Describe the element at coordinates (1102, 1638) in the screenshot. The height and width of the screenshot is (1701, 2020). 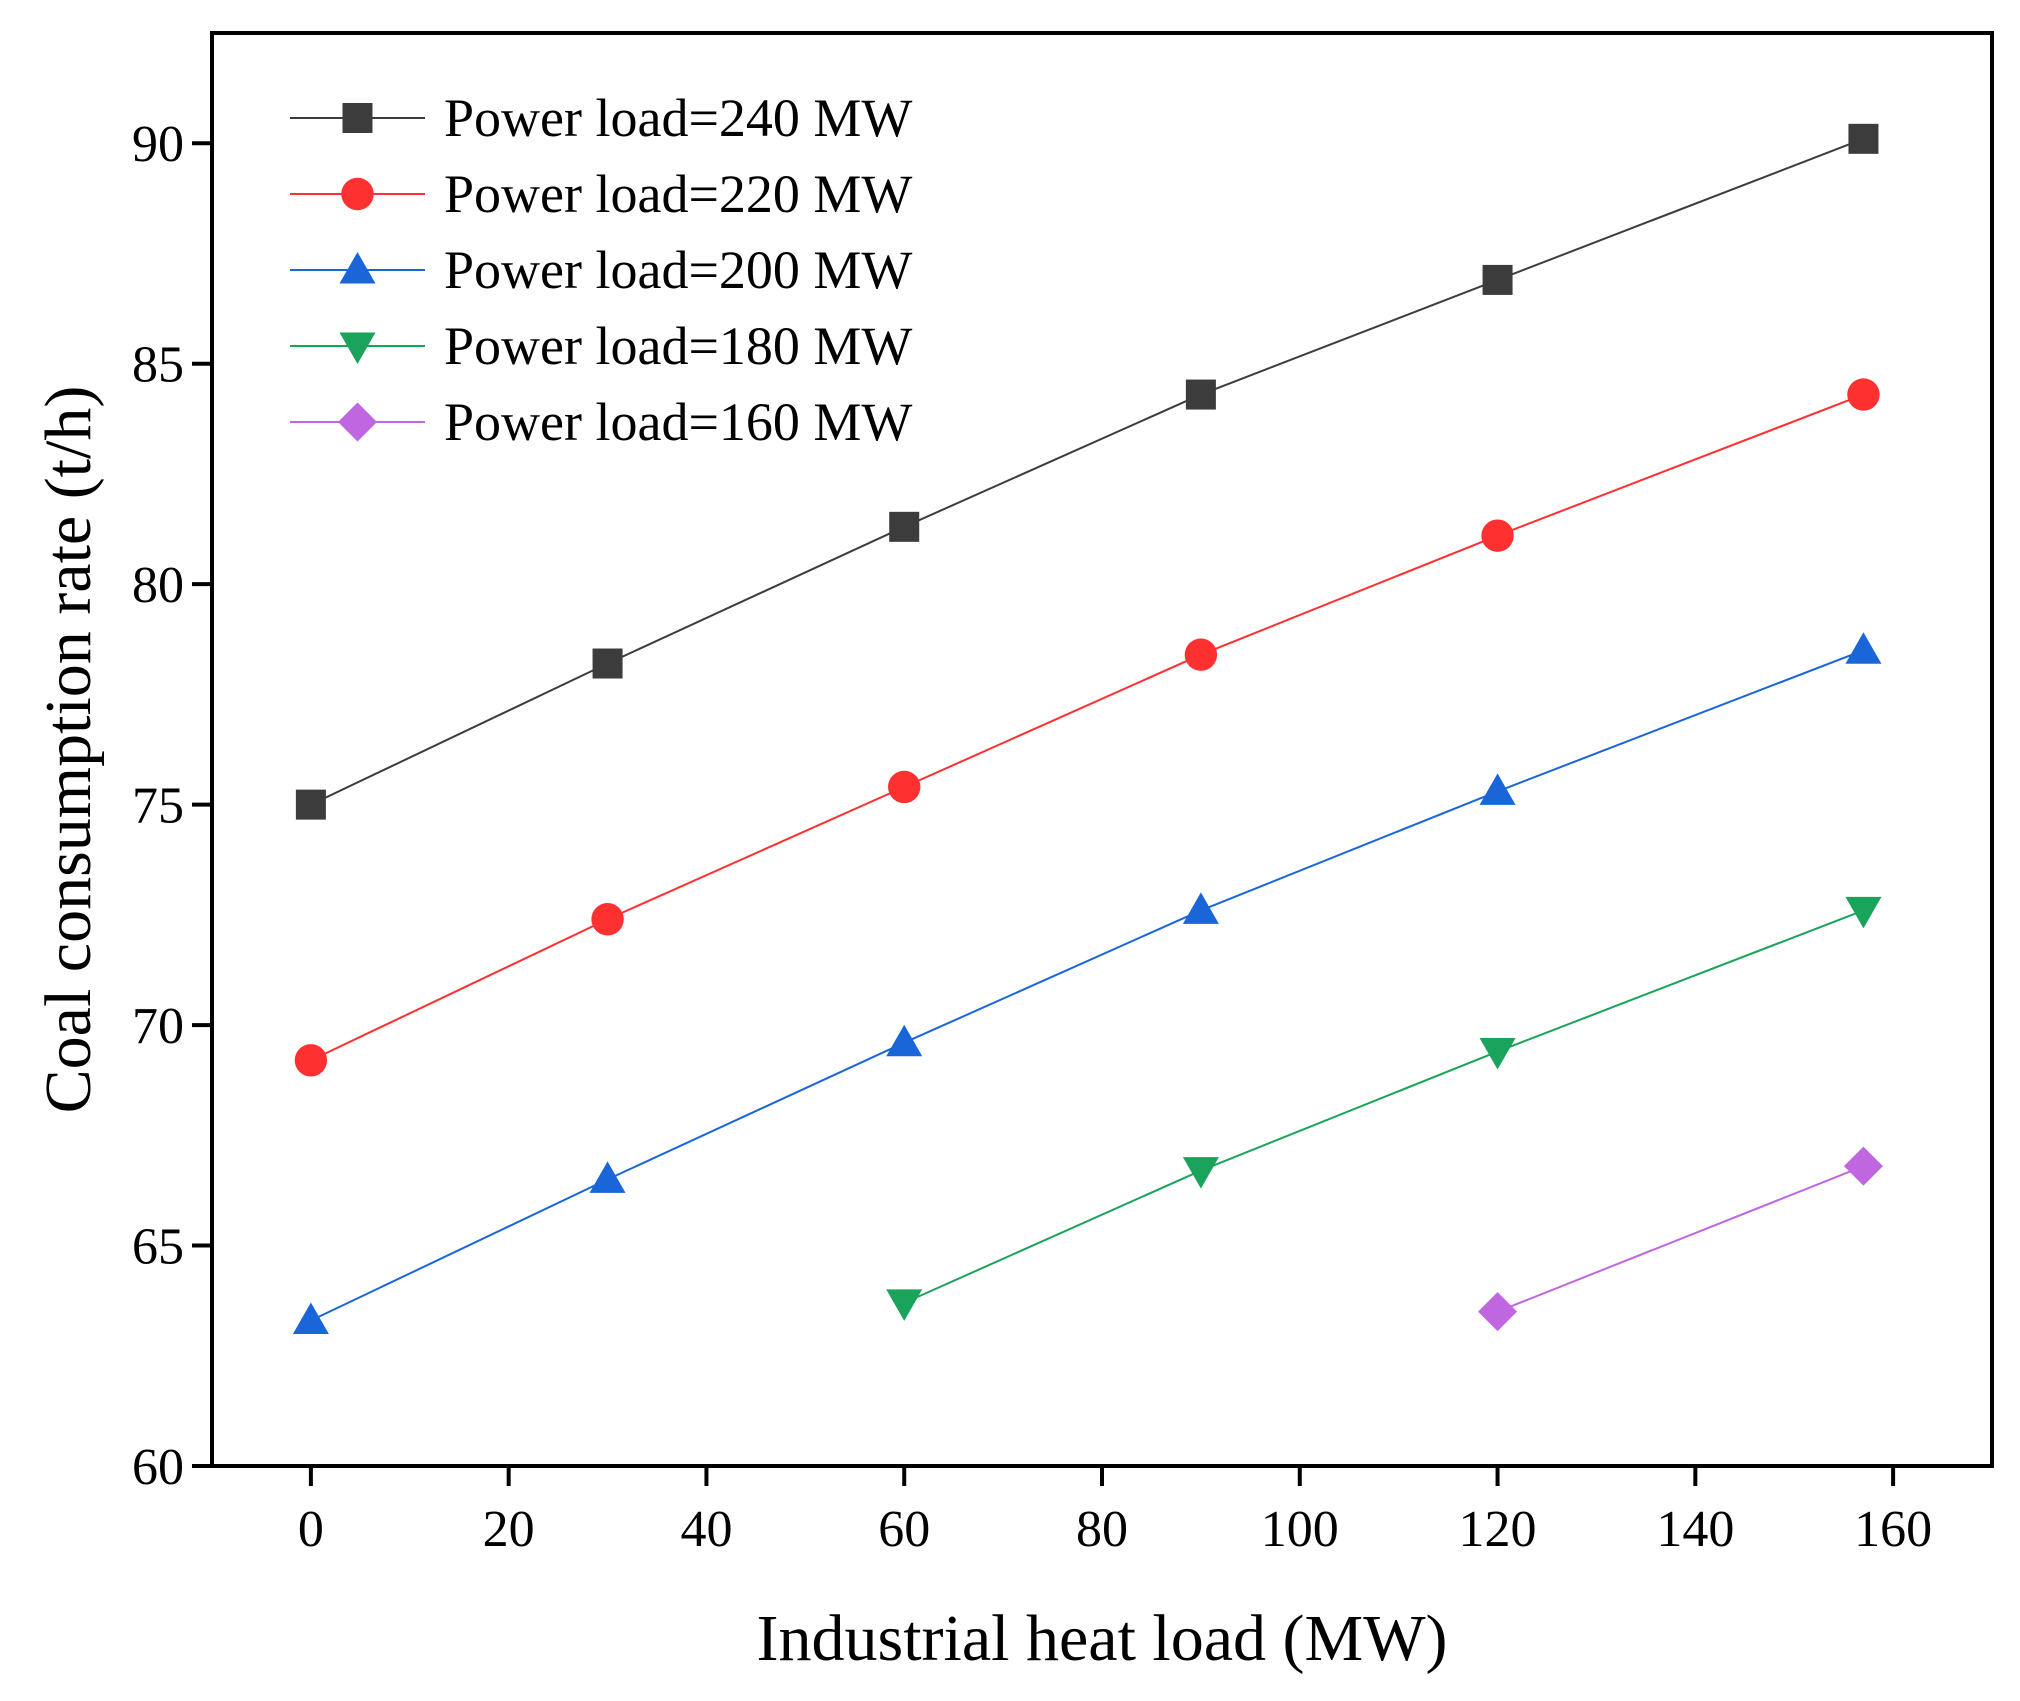
I see `x-axis-title: Industrial heat load (MW)` at that location.